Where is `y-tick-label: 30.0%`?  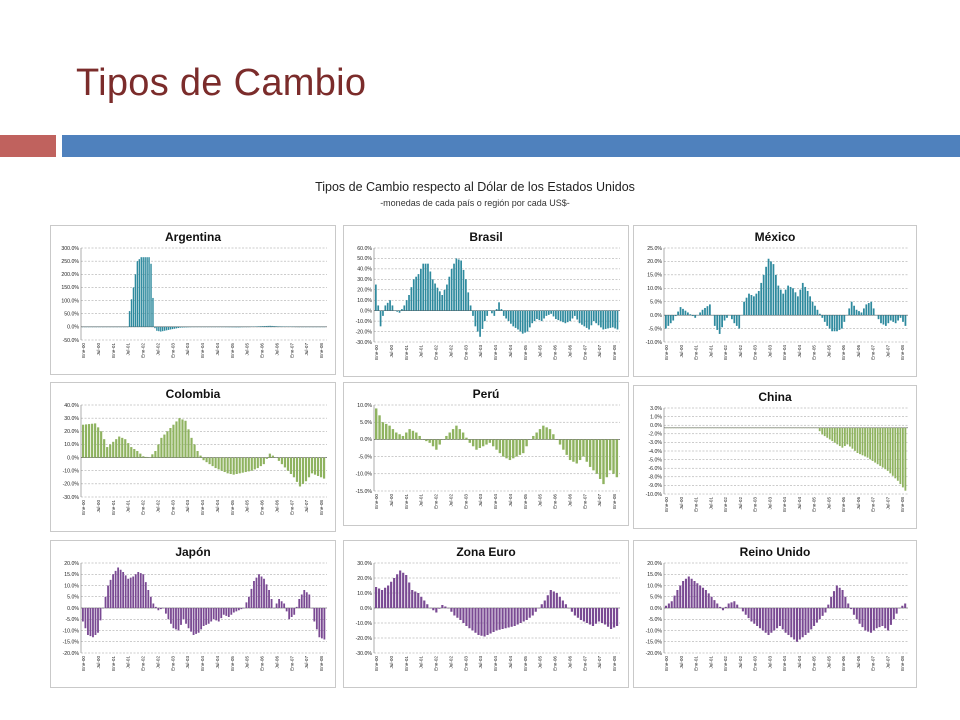
y-tick-label: 30.0% is located at coordinates (71, 419).